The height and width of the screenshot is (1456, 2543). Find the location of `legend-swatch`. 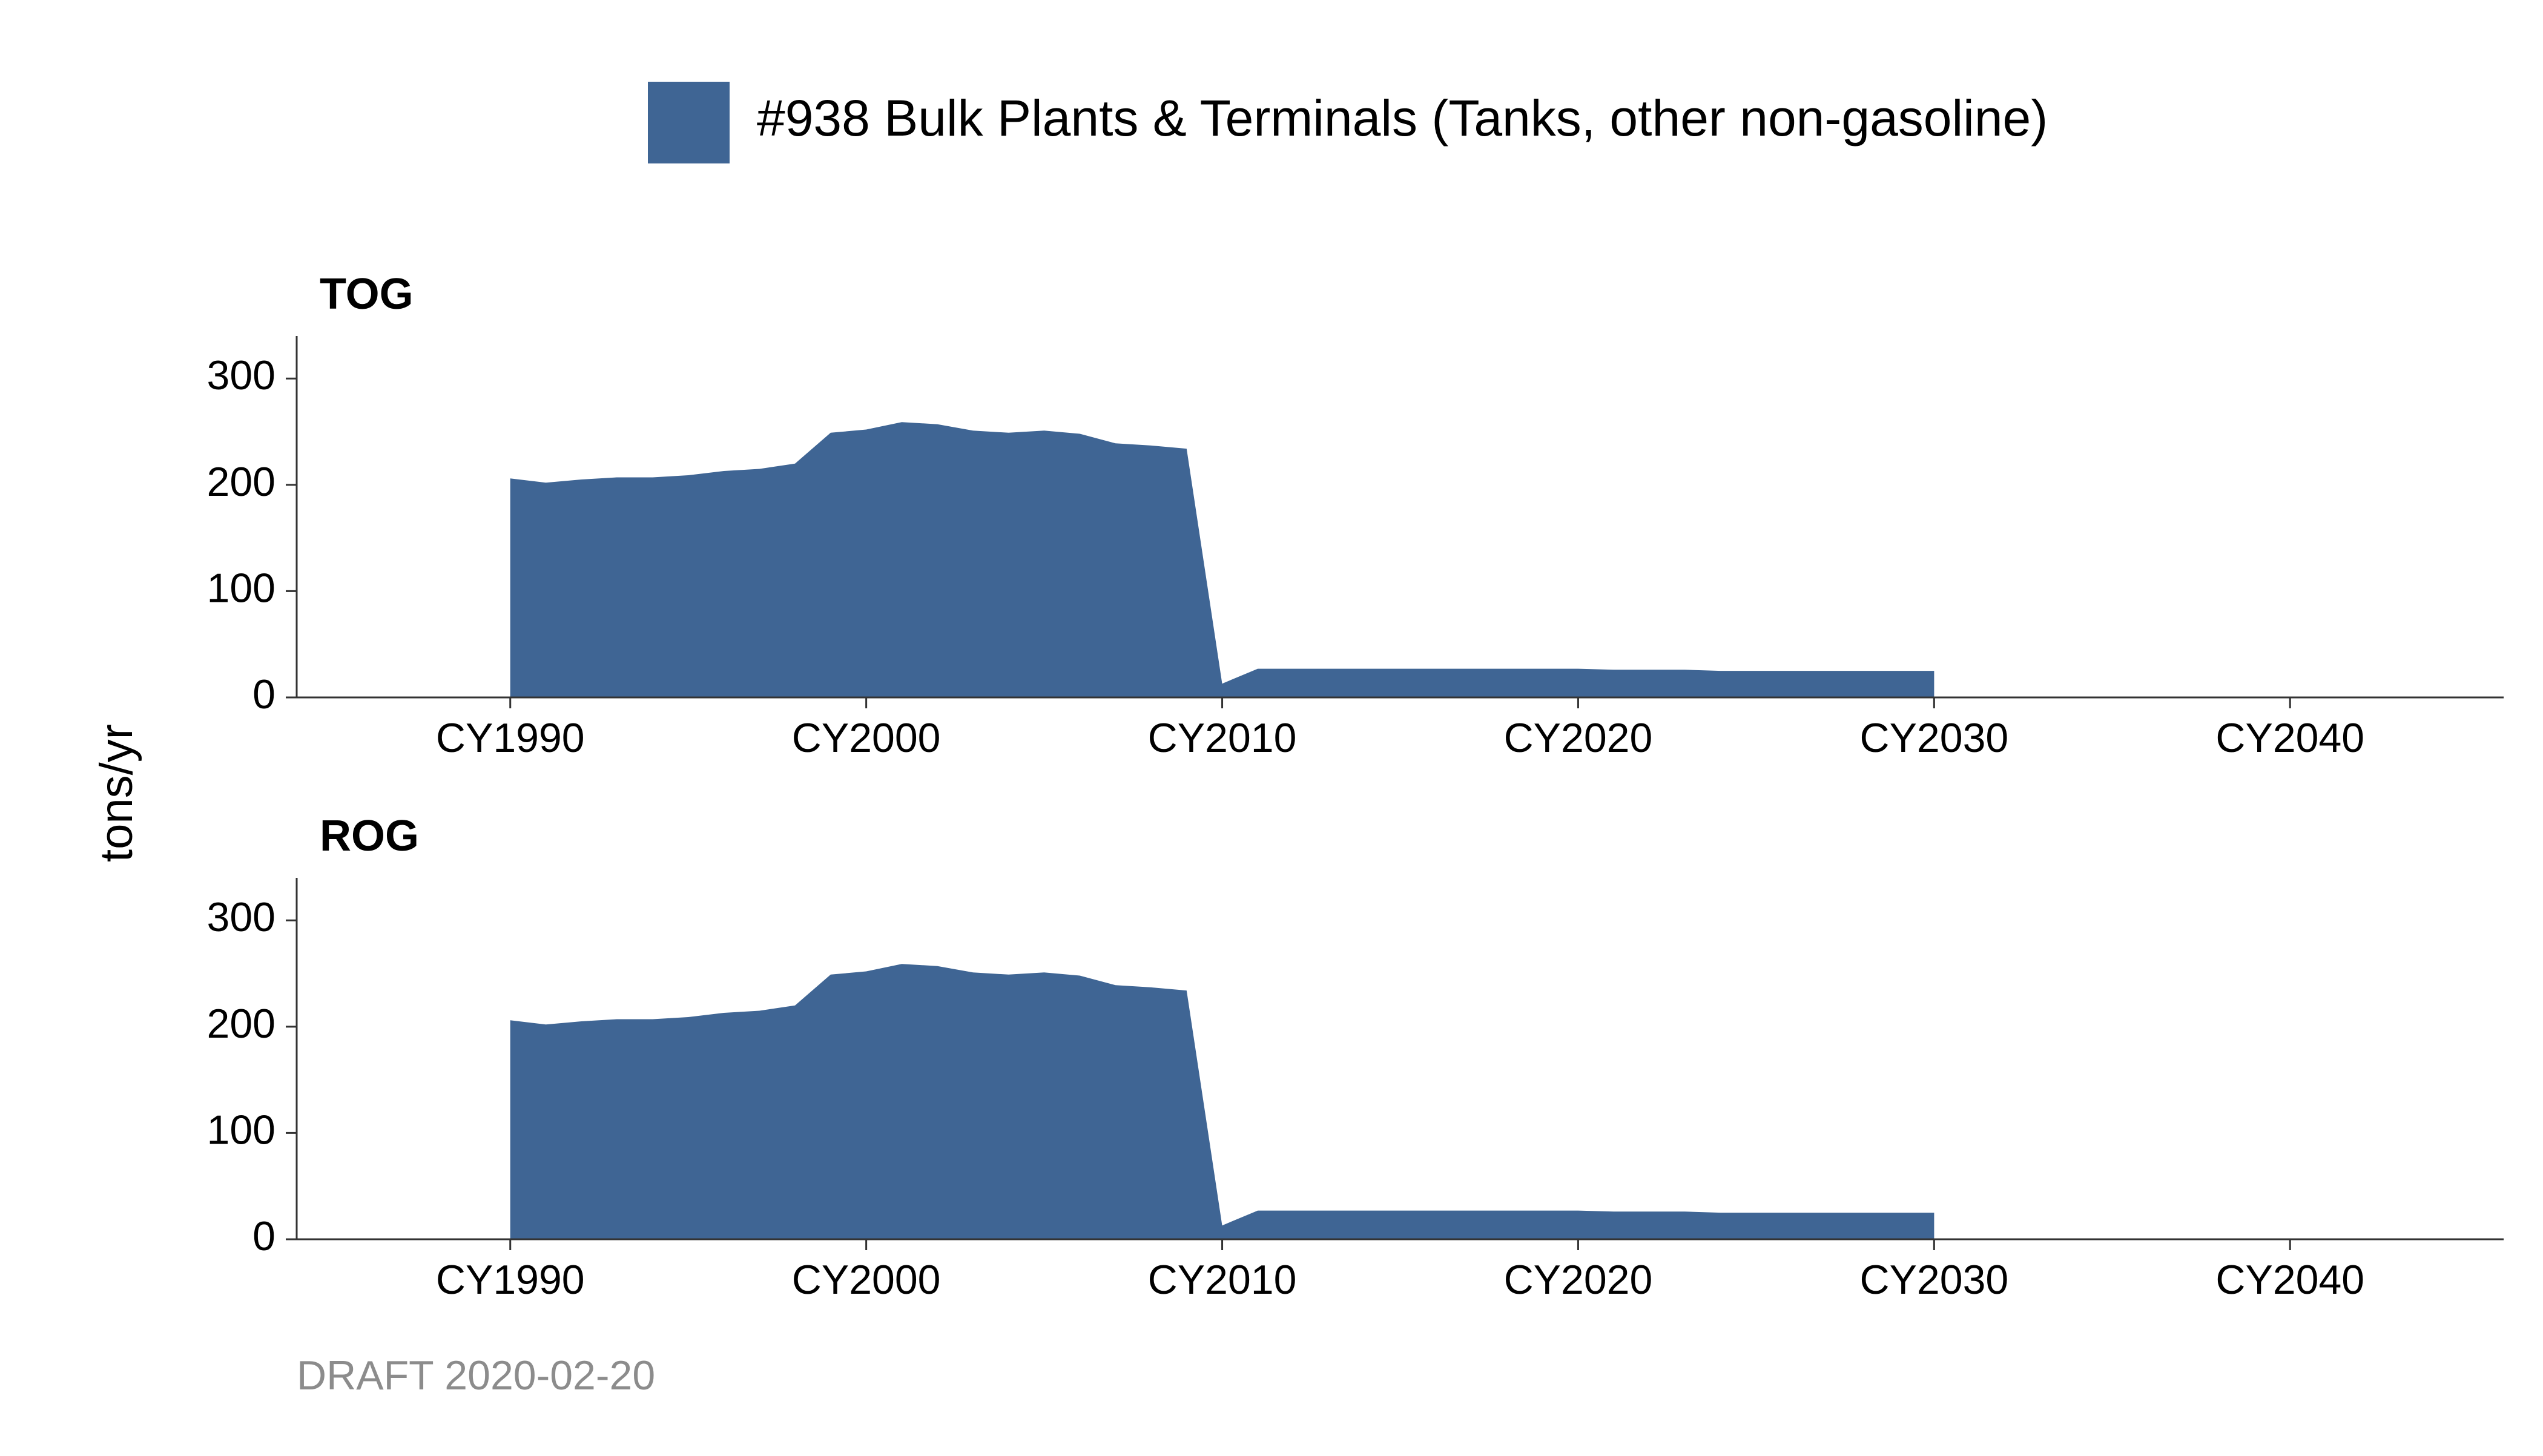

legend-swatch is located at coordinates (689, 122).